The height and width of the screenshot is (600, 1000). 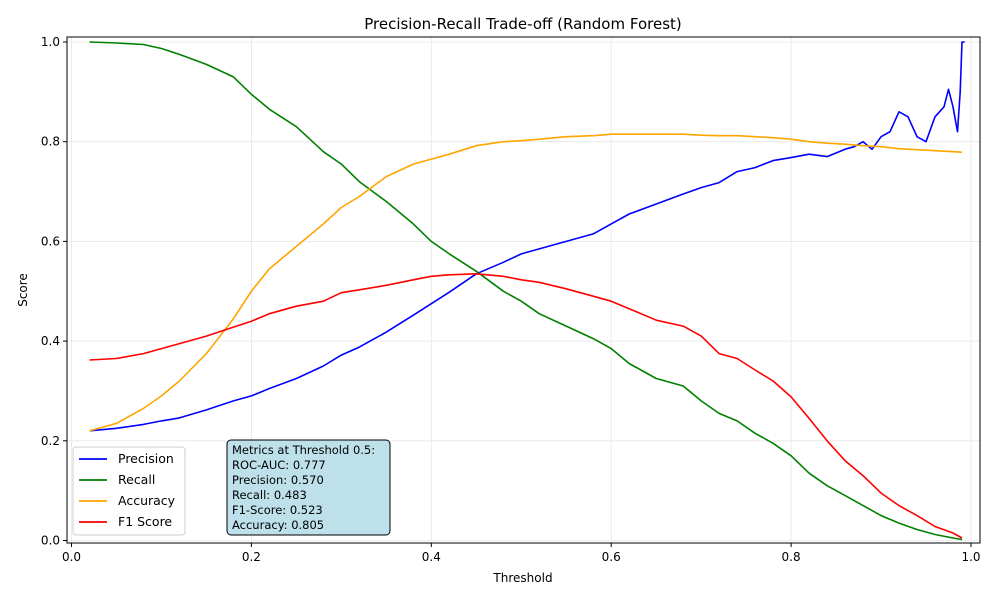 I want to click on x-tick-label: 0.0, so click(x=71, y=557).